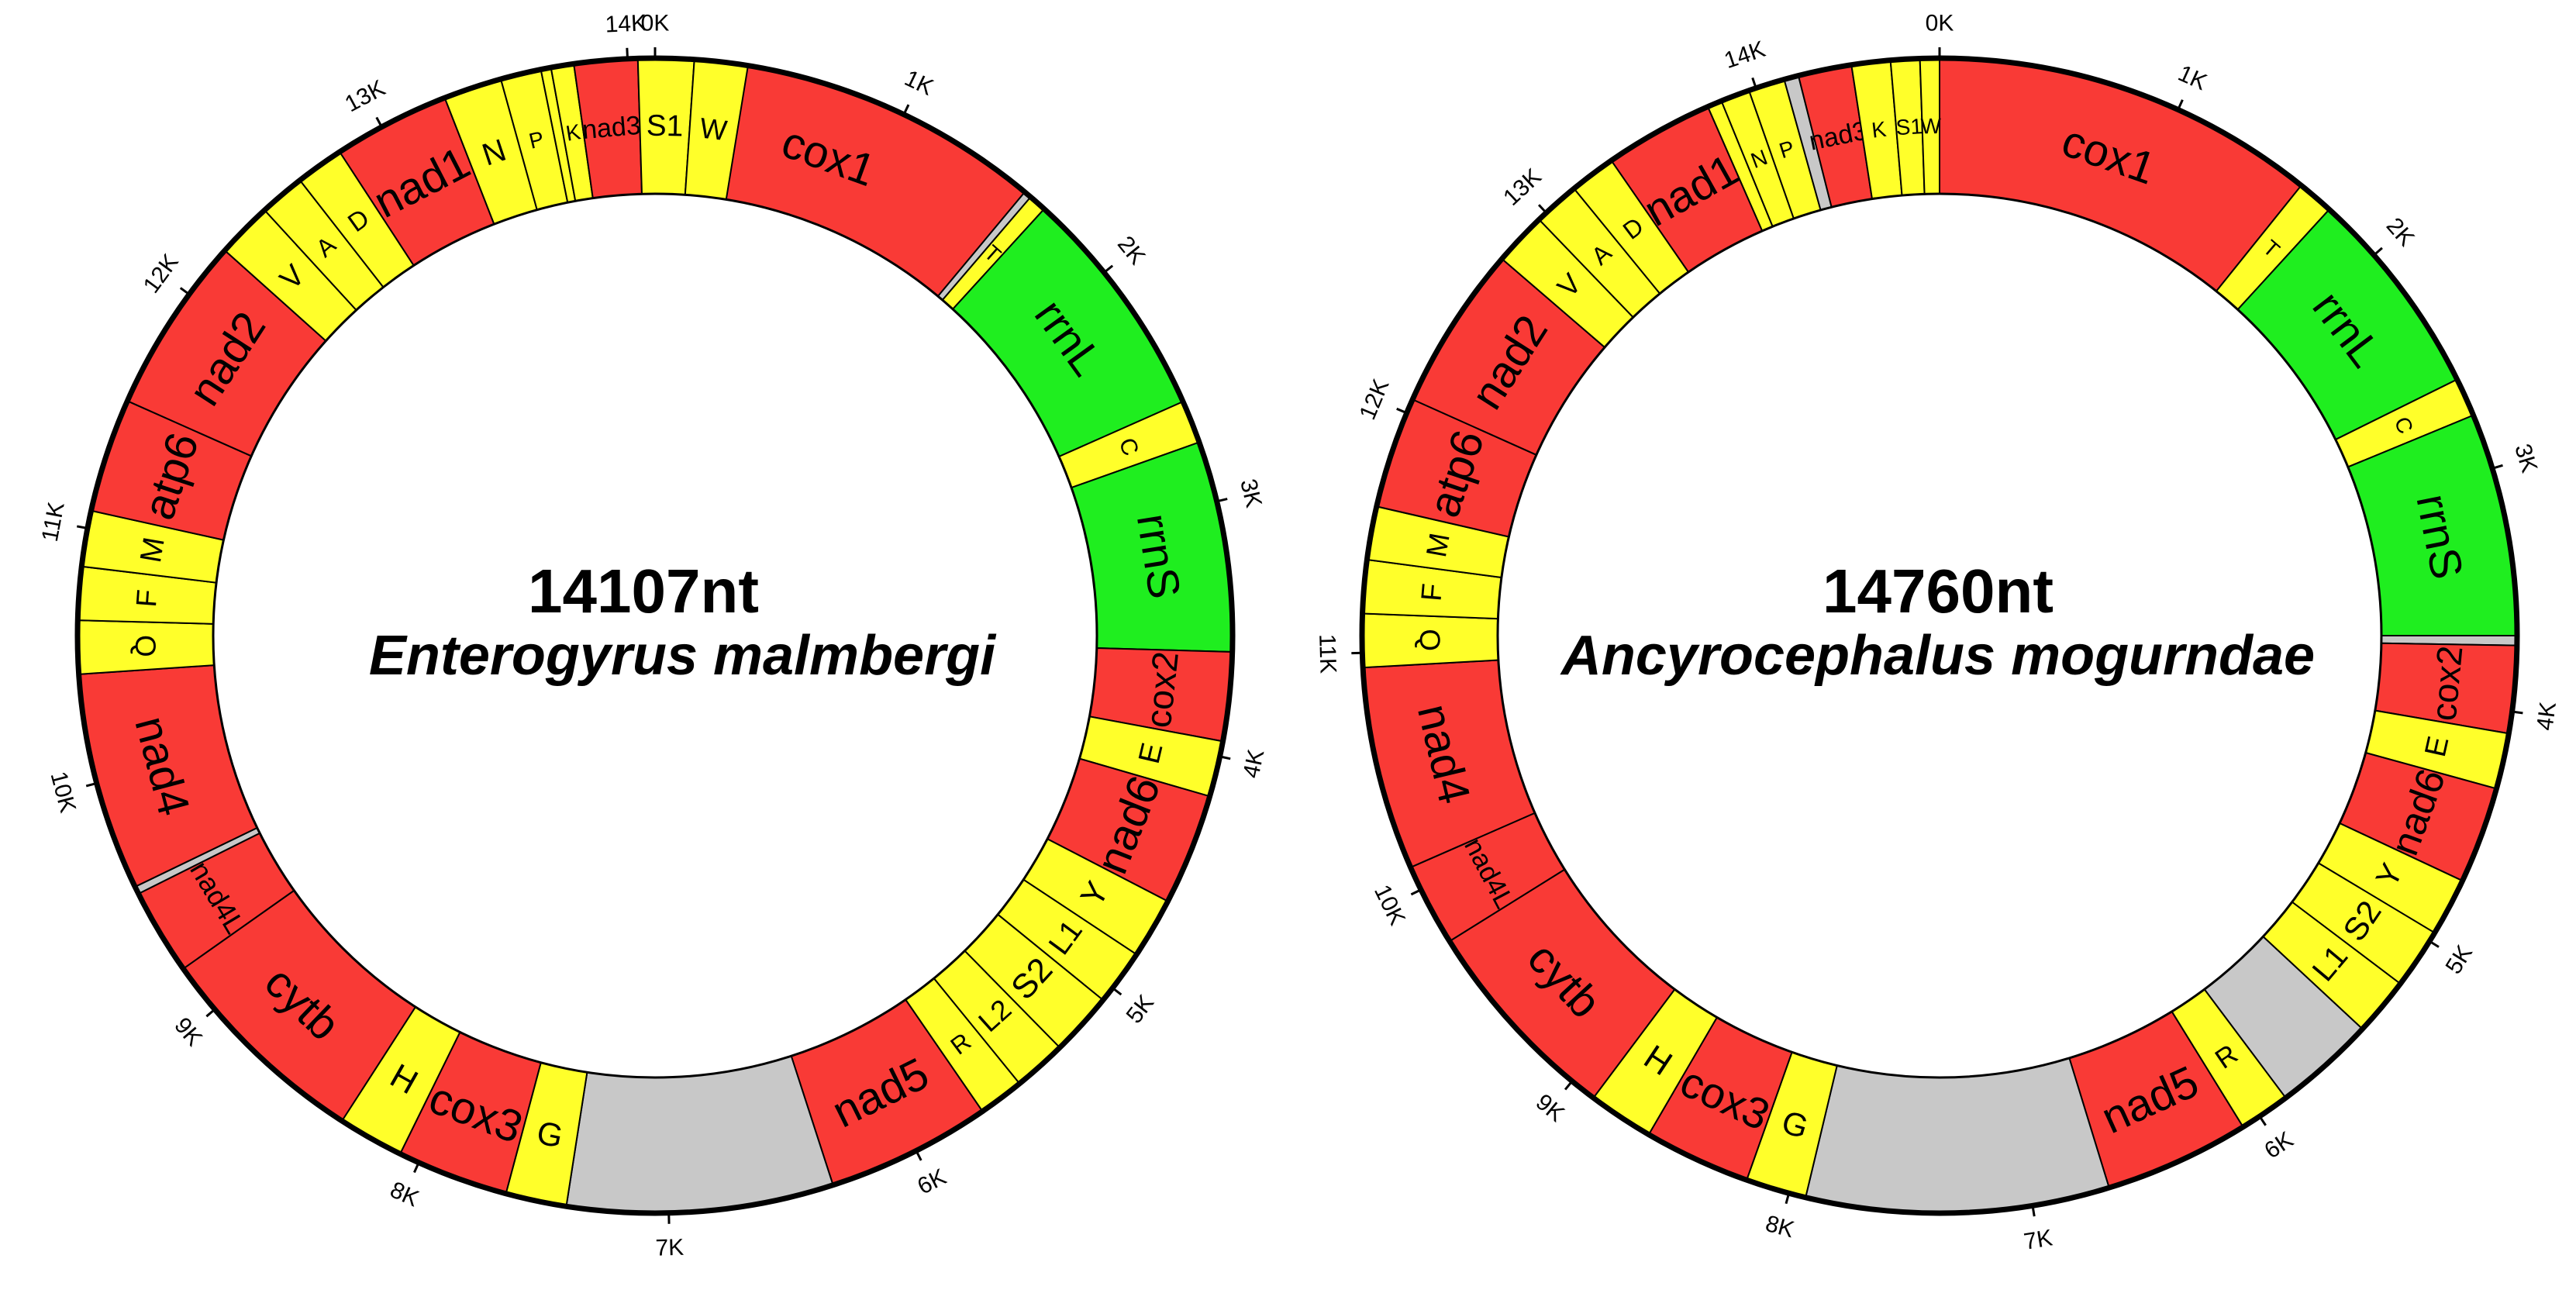 This screenshot has width=2576, height=1293. I want to click on genome-length-ancyrocephalus: 14760nt, so click(1938, 591).